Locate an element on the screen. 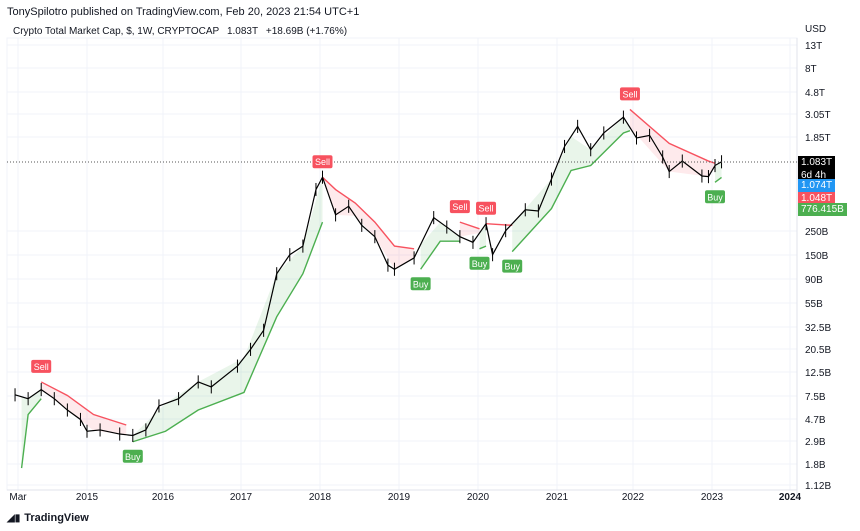 This screenshot has height=531, width=860. x-tick-label: 2018 is located at coordinates (320, 497).